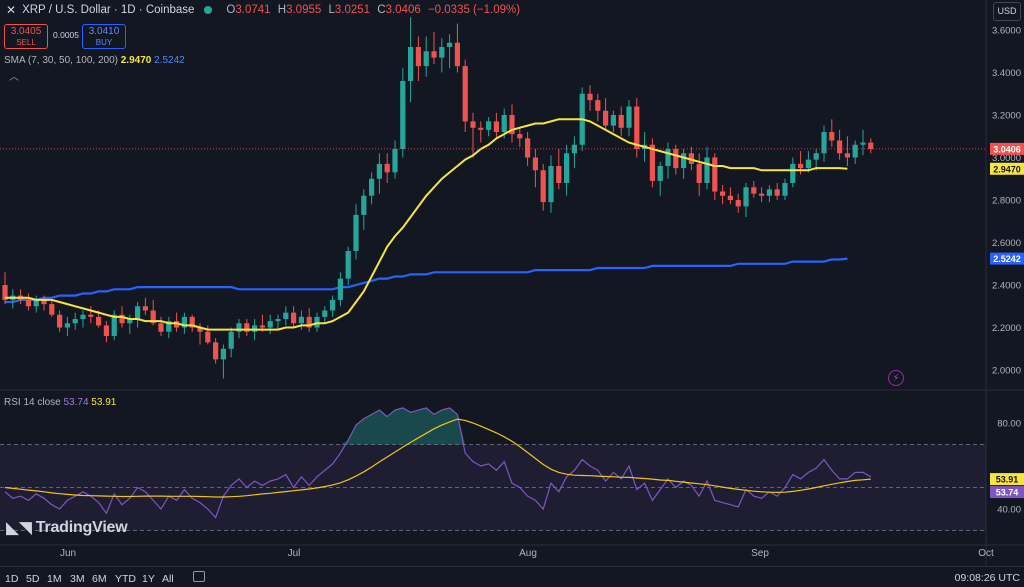 The height and width of the screenshot is (587, 1024). Describe the element at coordinates (403, 10) in the screenshot. I see `ohlc-value: 3.0406` at that location.